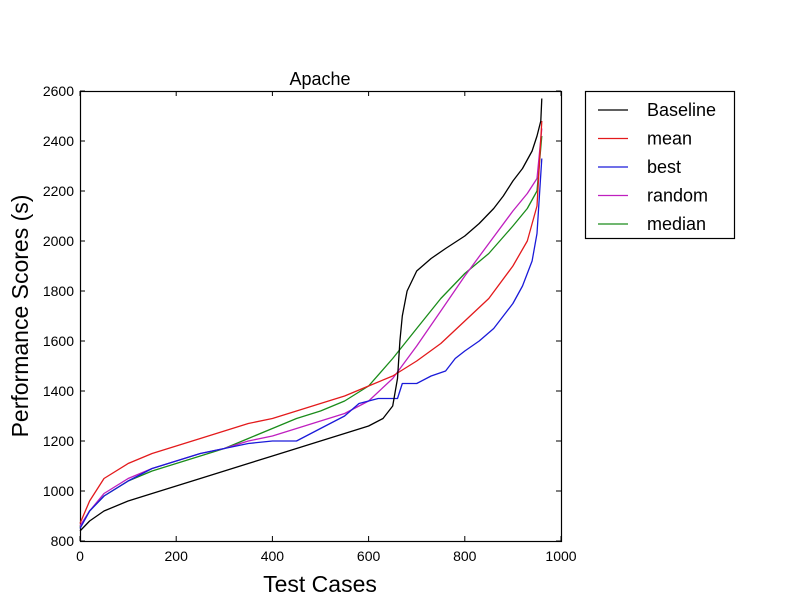  I want to click on y-axis-label: Performance Scores (s), so click(20, 316).